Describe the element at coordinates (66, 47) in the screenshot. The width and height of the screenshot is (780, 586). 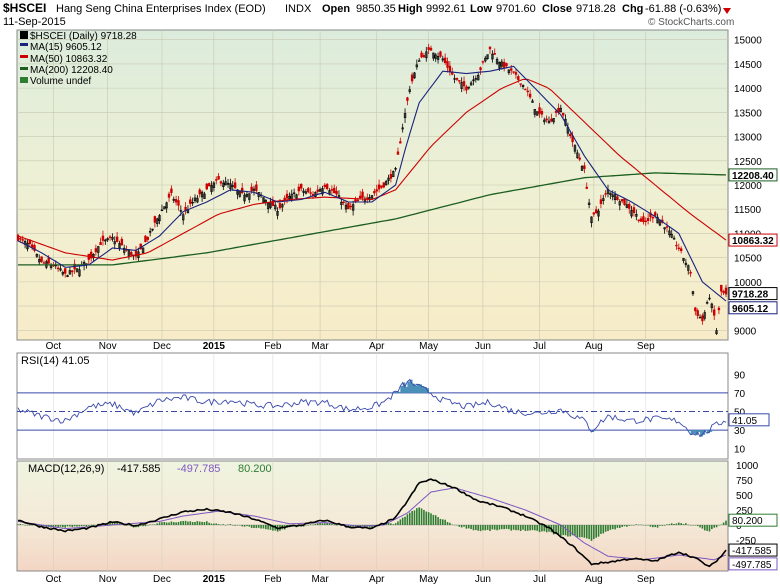
I see `legend-ma15: MA(15) 9605.12` at that location.